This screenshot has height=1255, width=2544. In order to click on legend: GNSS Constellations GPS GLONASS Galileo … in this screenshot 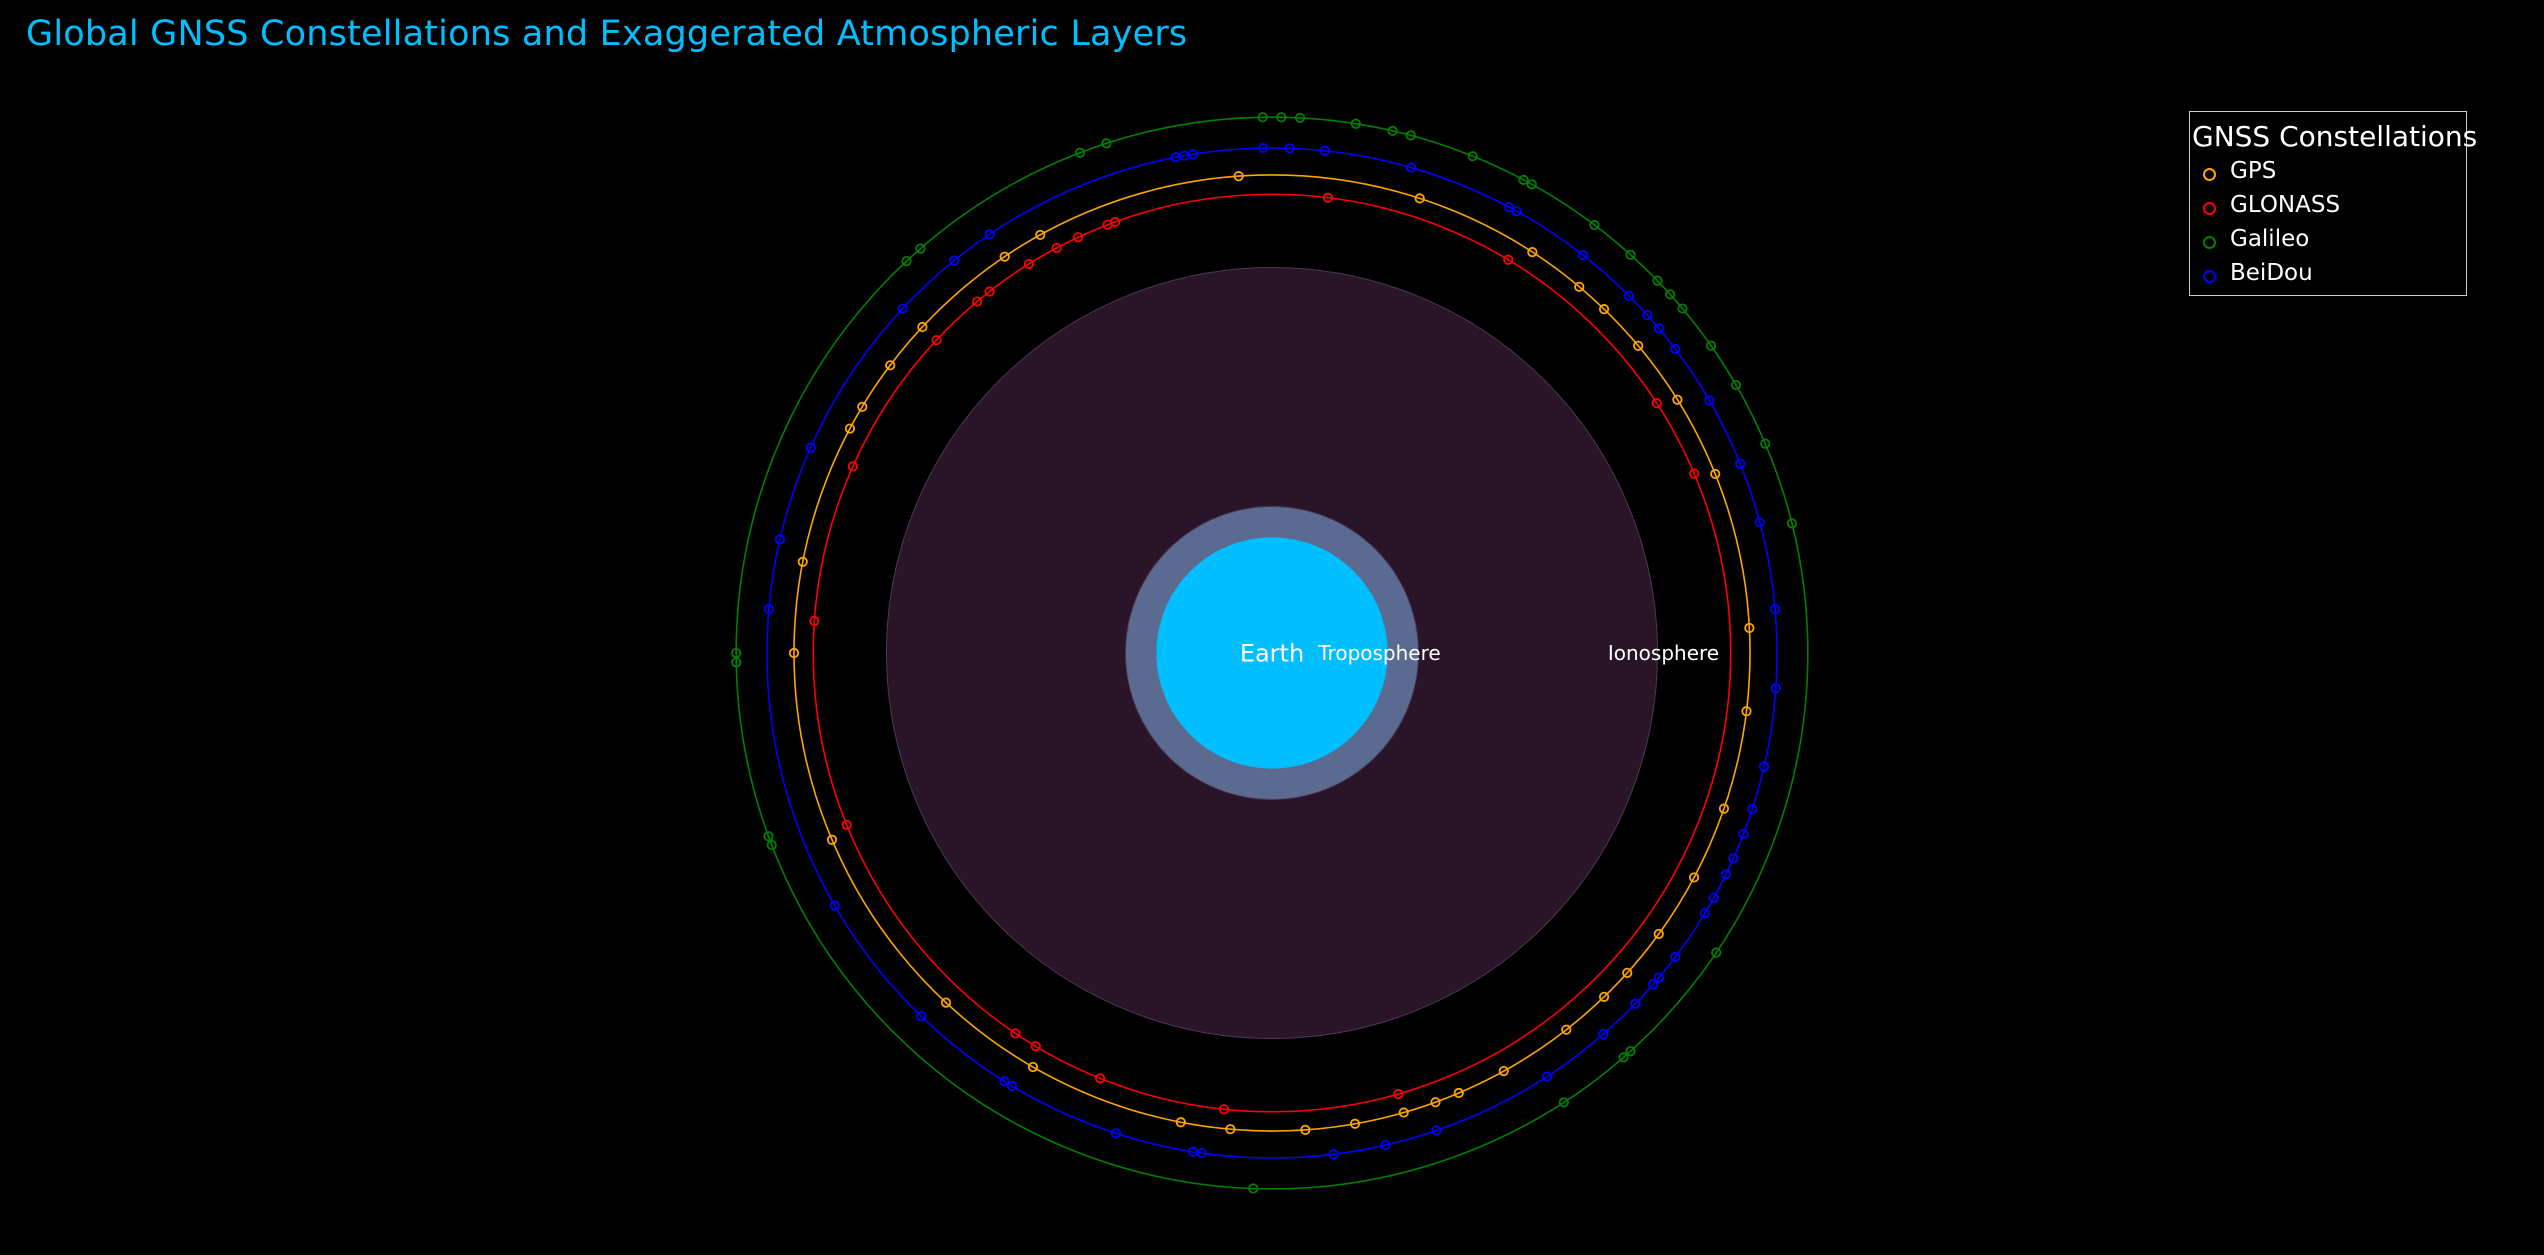, I will do `click(2333, 203)`.